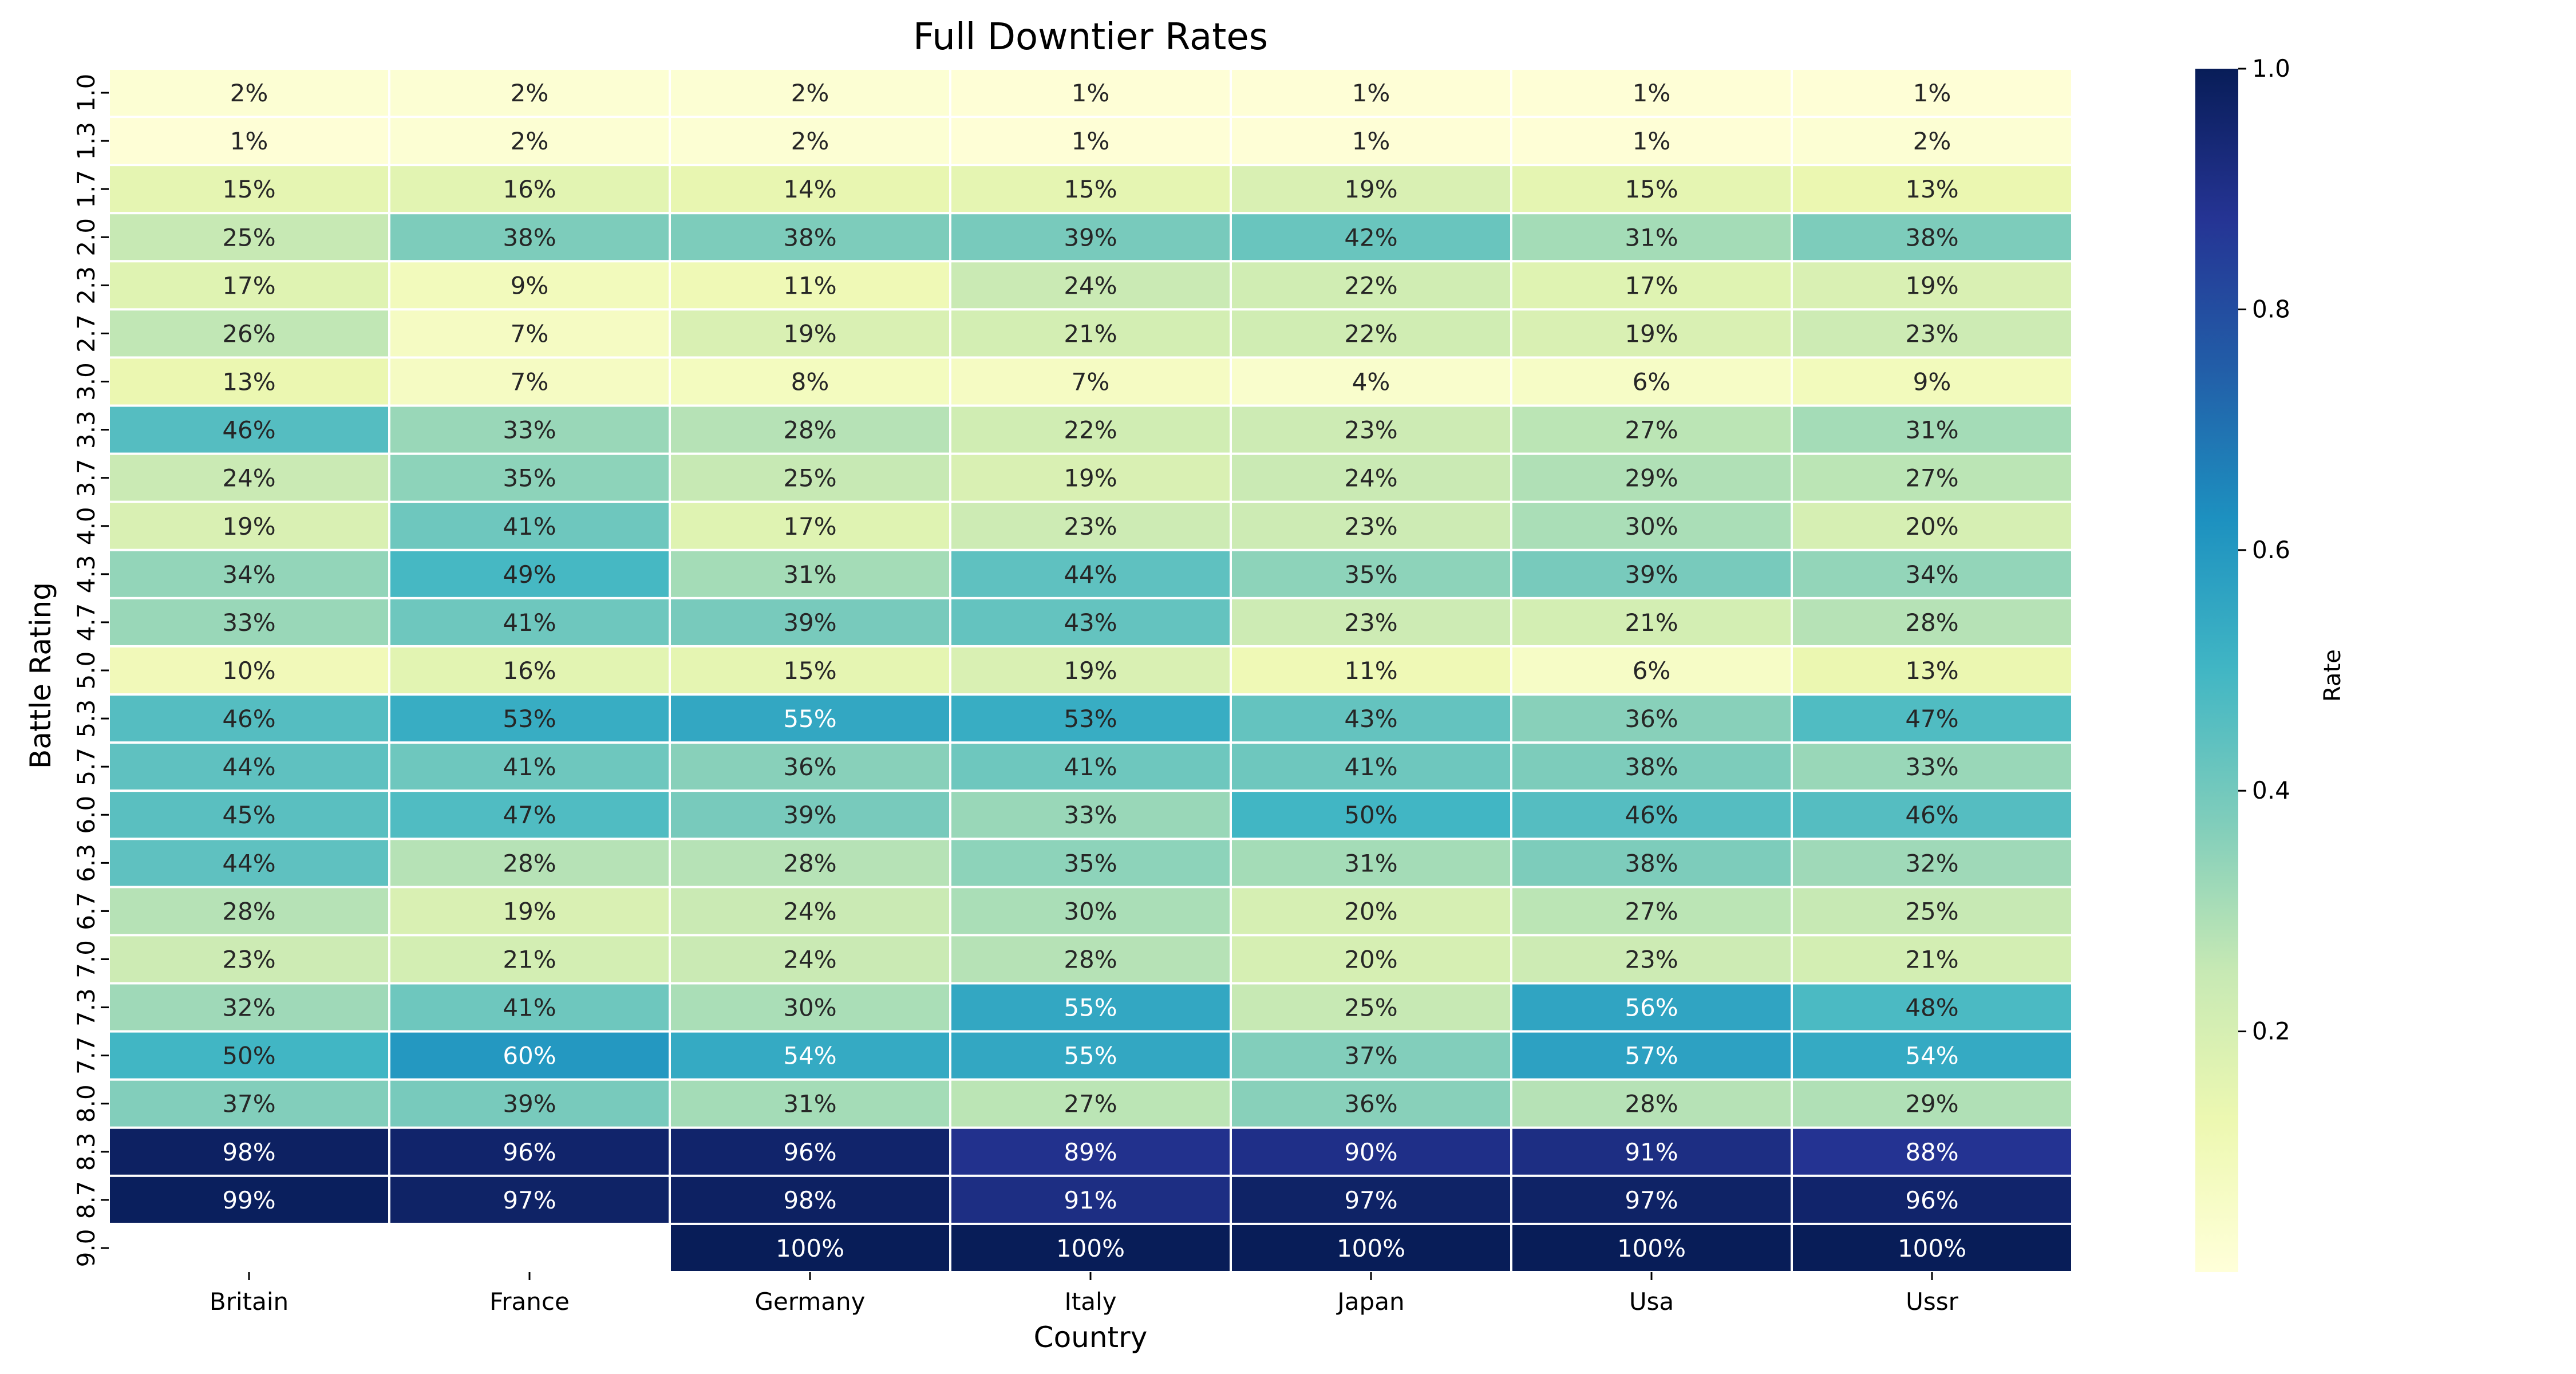 Image resolution: width=2576 pixels, height=1374 pixels. I want to click on cell-value-label: 57%, so click(1651, 1056).